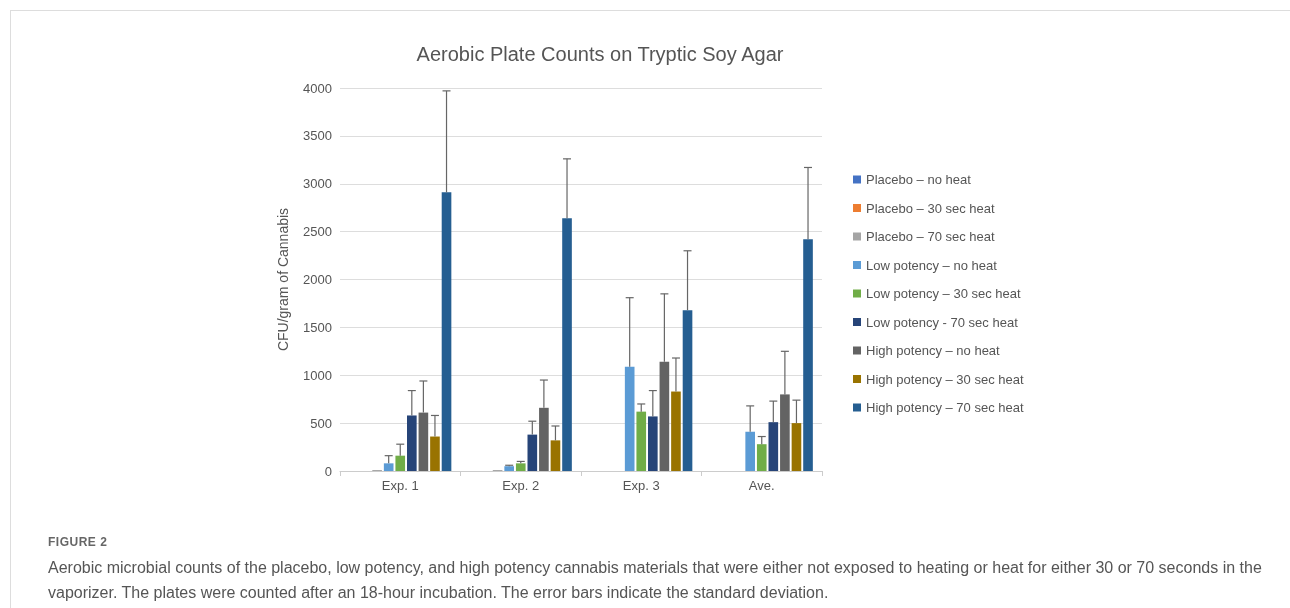 Image resolution: width=1290 pixels, height=608 pixels. What do you see at coordinates (761, 485) in the screenshot?
I see `x-tick-label: Ave.` at bounding box center [761, 485].